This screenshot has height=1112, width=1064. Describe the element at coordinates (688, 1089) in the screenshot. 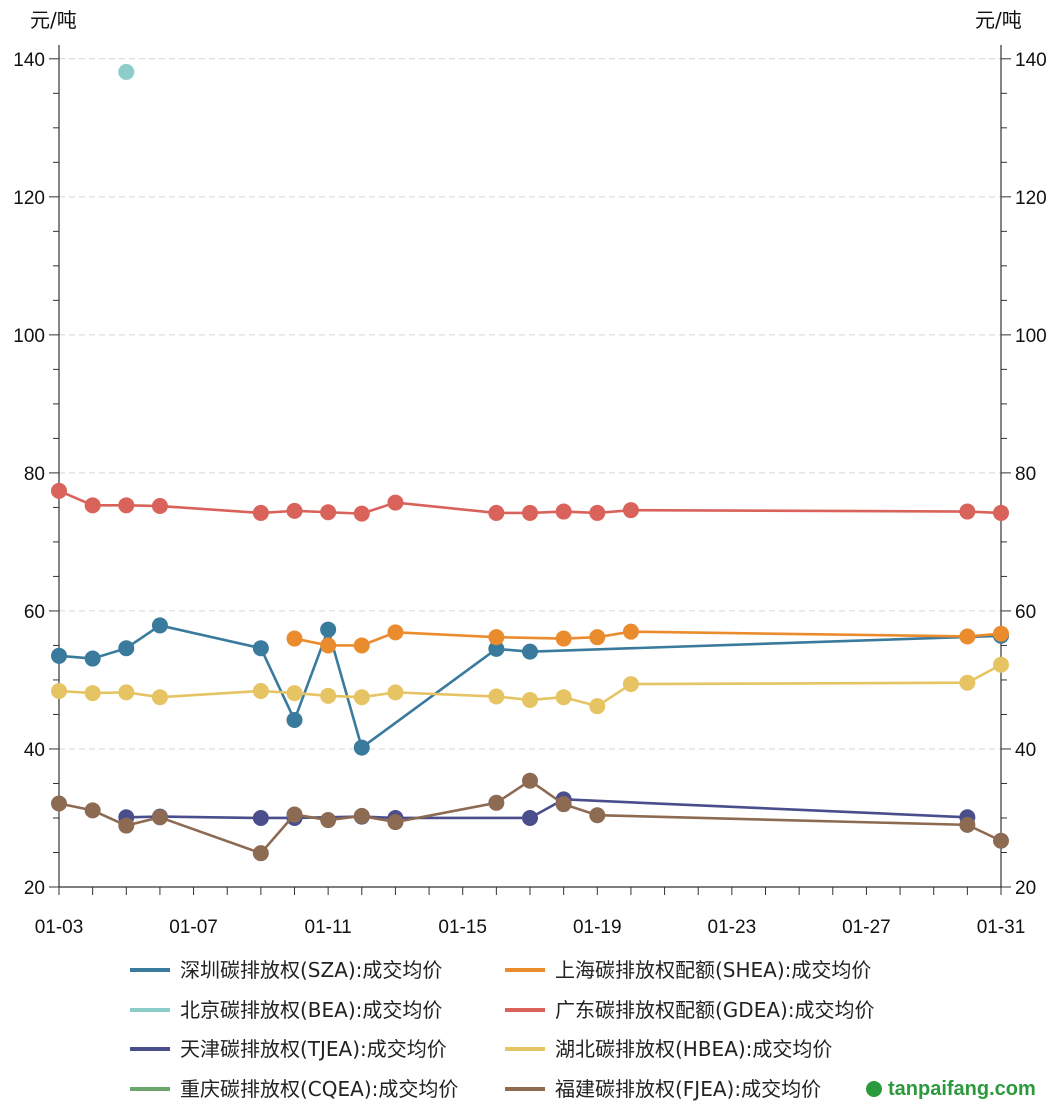

I see `legend-label: 福建碳排放权(FJEA):成交均价` at that location.